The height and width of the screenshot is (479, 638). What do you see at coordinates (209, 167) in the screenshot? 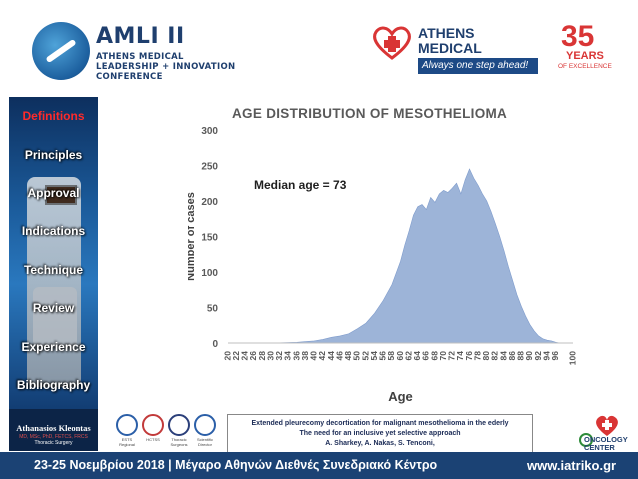
I see `y-tick-label: 250` at bounding box center [209, 167].